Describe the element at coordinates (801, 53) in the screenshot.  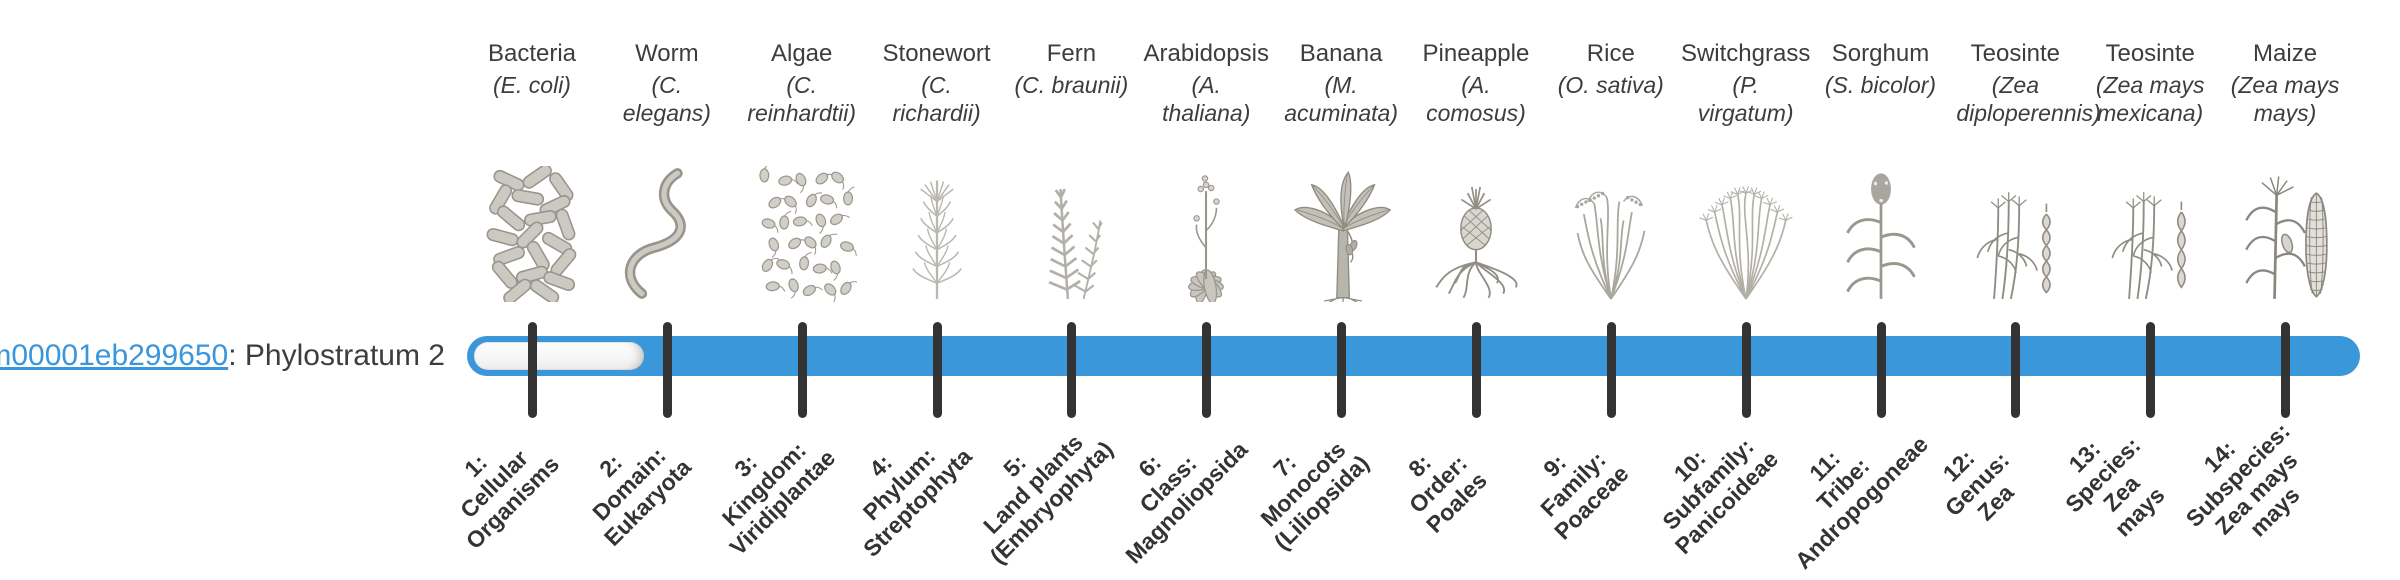
I see `taxon-common-name: Algae` at that location.